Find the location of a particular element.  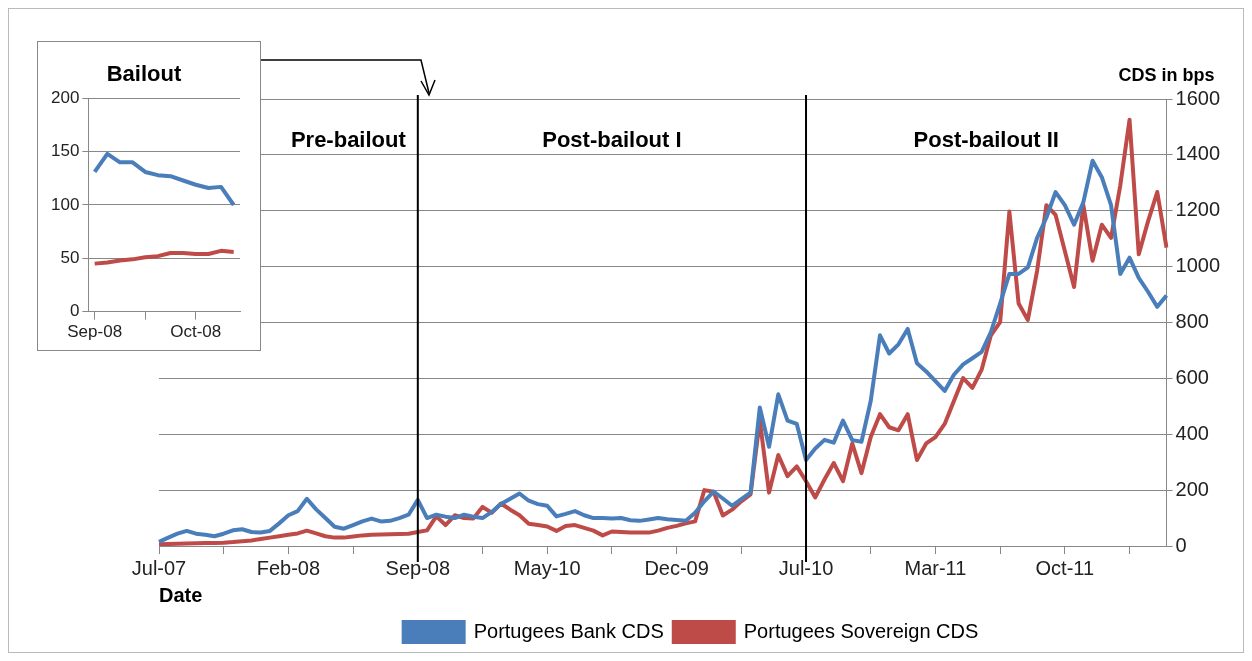

x-tick-label: Oct-08 is located at coordinates (196, 332).